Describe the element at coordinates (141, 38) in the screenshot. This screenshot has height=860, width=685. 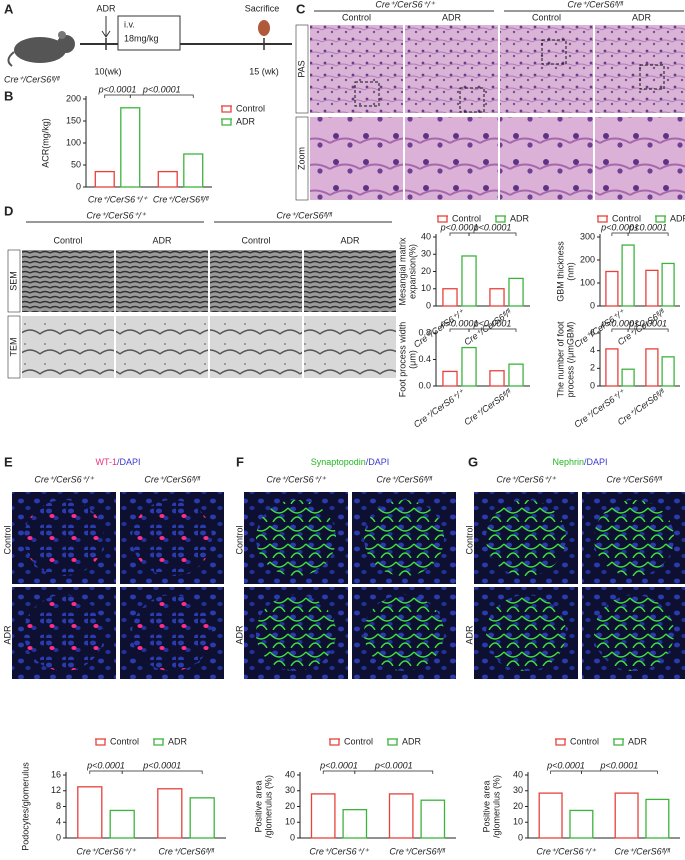
I see `dose: 18mg/kg` at that location.